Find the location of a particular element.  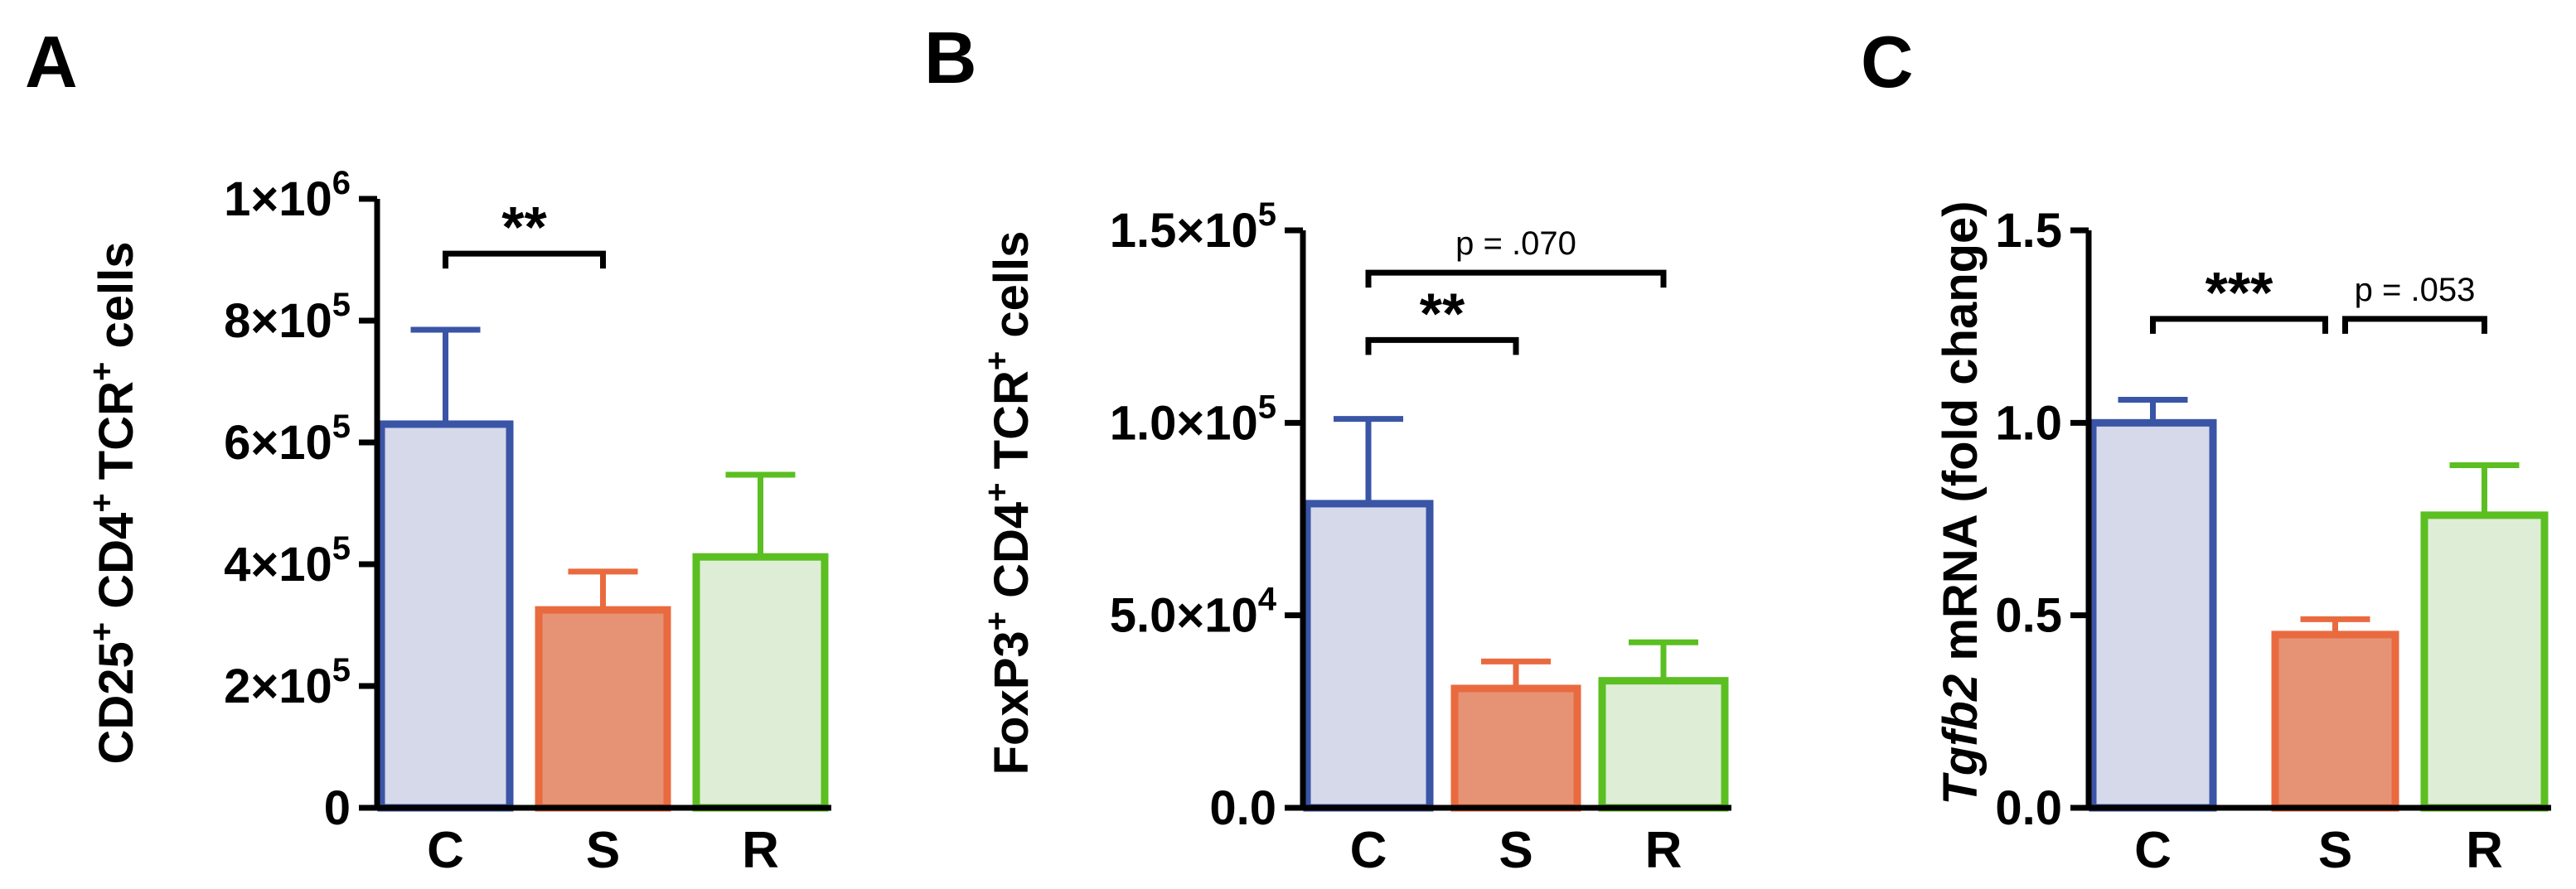

y-tick-label: 6×10⁵ is located at coordinates (287, 439).